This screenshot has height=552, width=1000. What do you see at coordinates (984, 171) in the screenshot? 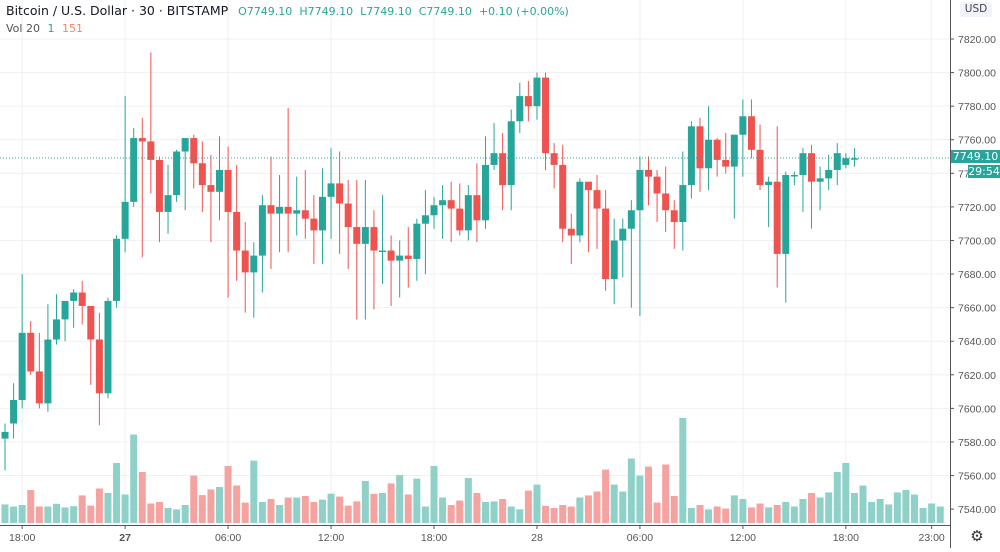
I see `bar-countdown: 29:54` at bounding box center [984, 171].